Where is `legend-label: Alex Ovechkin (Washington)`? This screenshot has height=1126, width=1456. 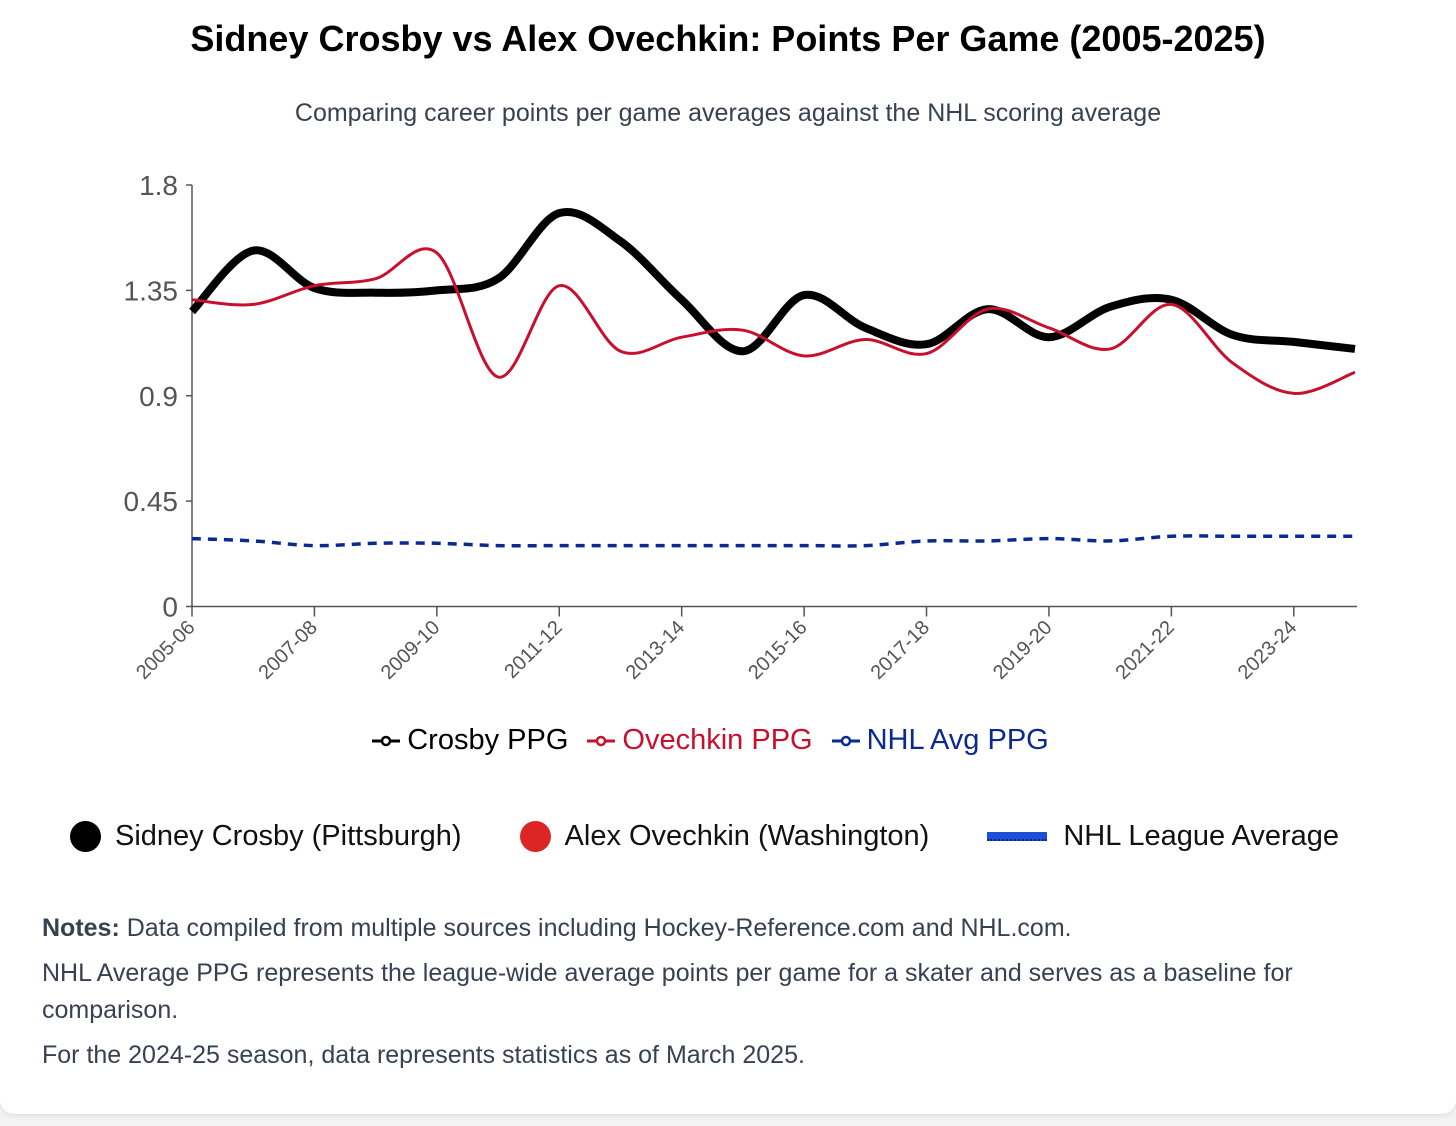 legend-label: Alex Ovechkin (Washington) is located at coordinates (747, 836).